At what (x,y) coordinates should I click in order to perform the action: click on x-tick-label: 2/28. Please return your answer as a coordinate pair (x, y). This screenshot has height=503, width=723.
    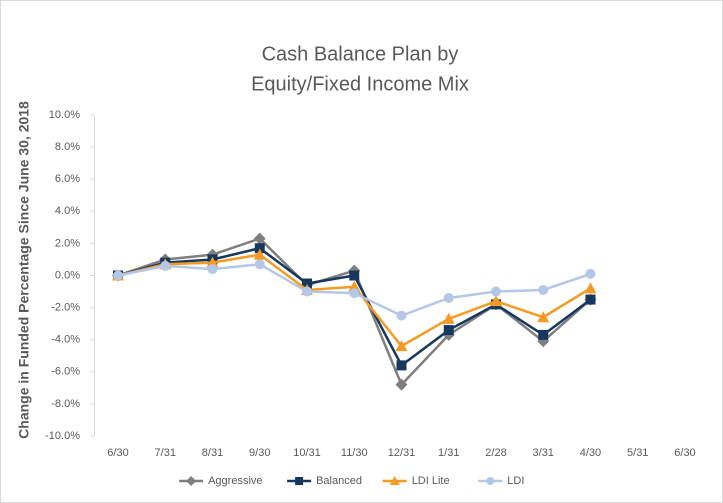
    Looking at the image, I should click on (495, 453).